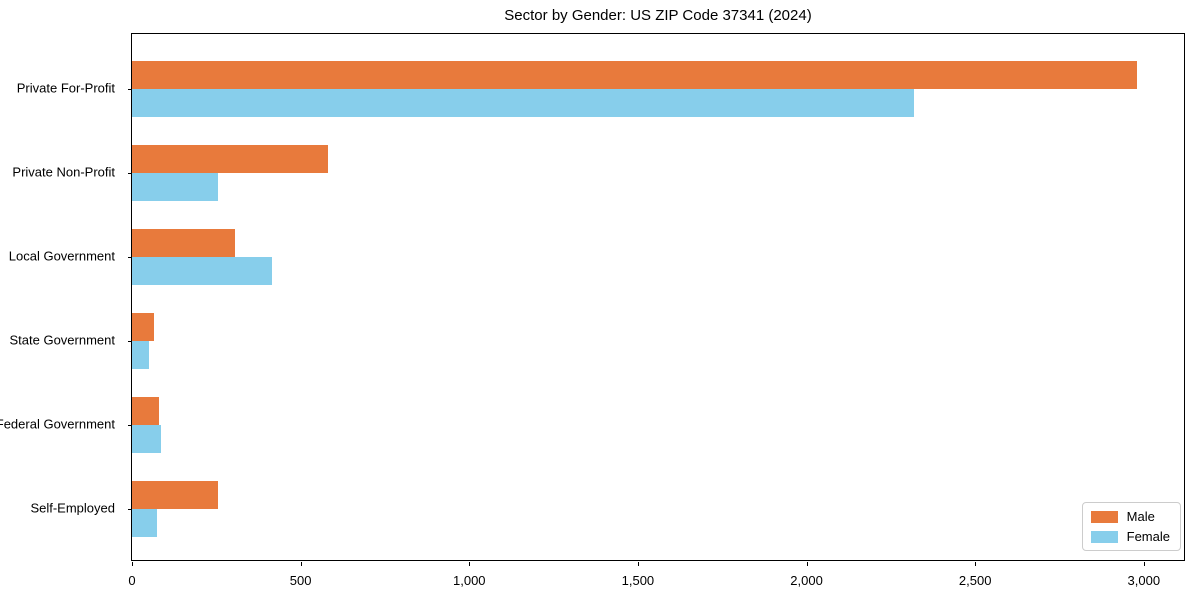 The image size is (1200, 600). What do you see at coordinates (523, 103) in the screenshot?
I see `bar-female-private-for-profit` at bounding box center [523, 103].